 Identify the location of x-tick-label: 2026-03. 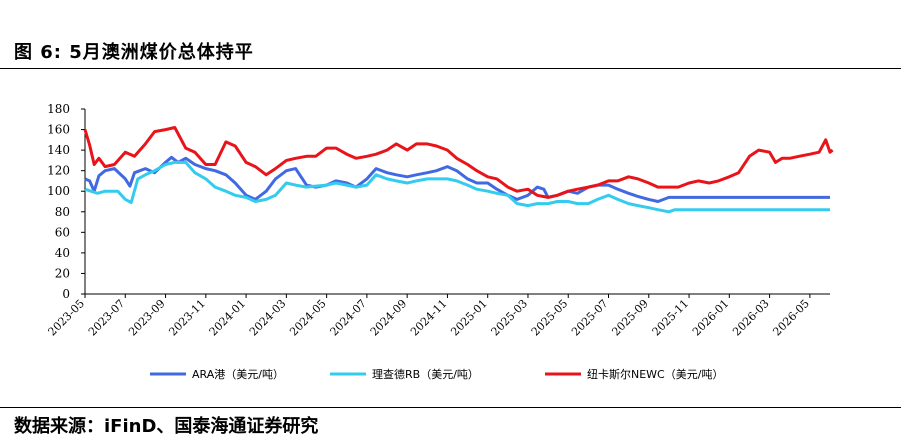
(751, 318).